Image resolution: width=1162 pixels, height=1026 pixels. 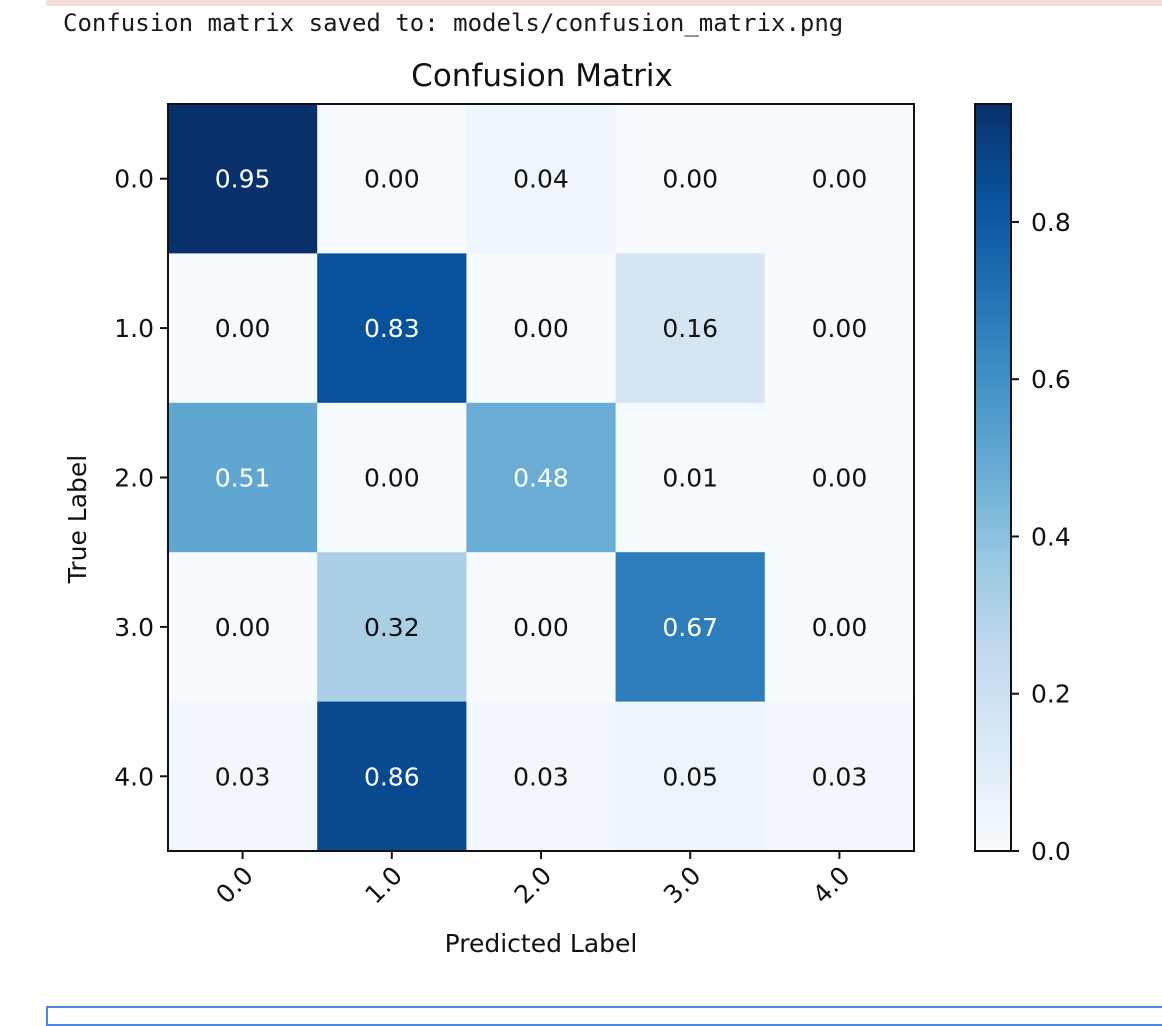 I want to click on heatmap-cell-label: 0.32, so click(x=392, y=627).